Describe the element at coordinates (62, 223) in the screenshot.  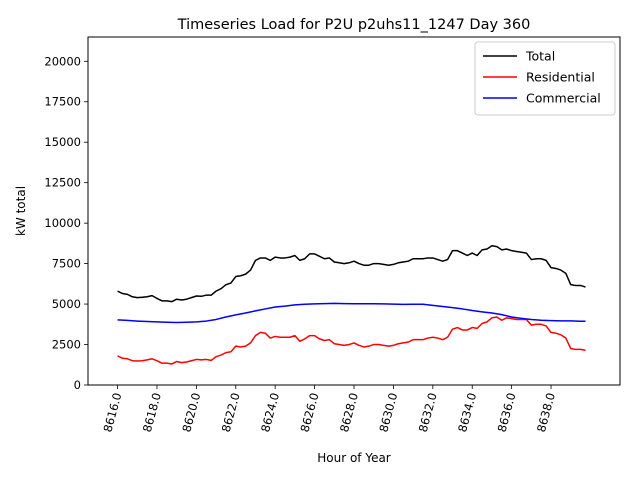
I see `y-tick-label: 10000` at that location.